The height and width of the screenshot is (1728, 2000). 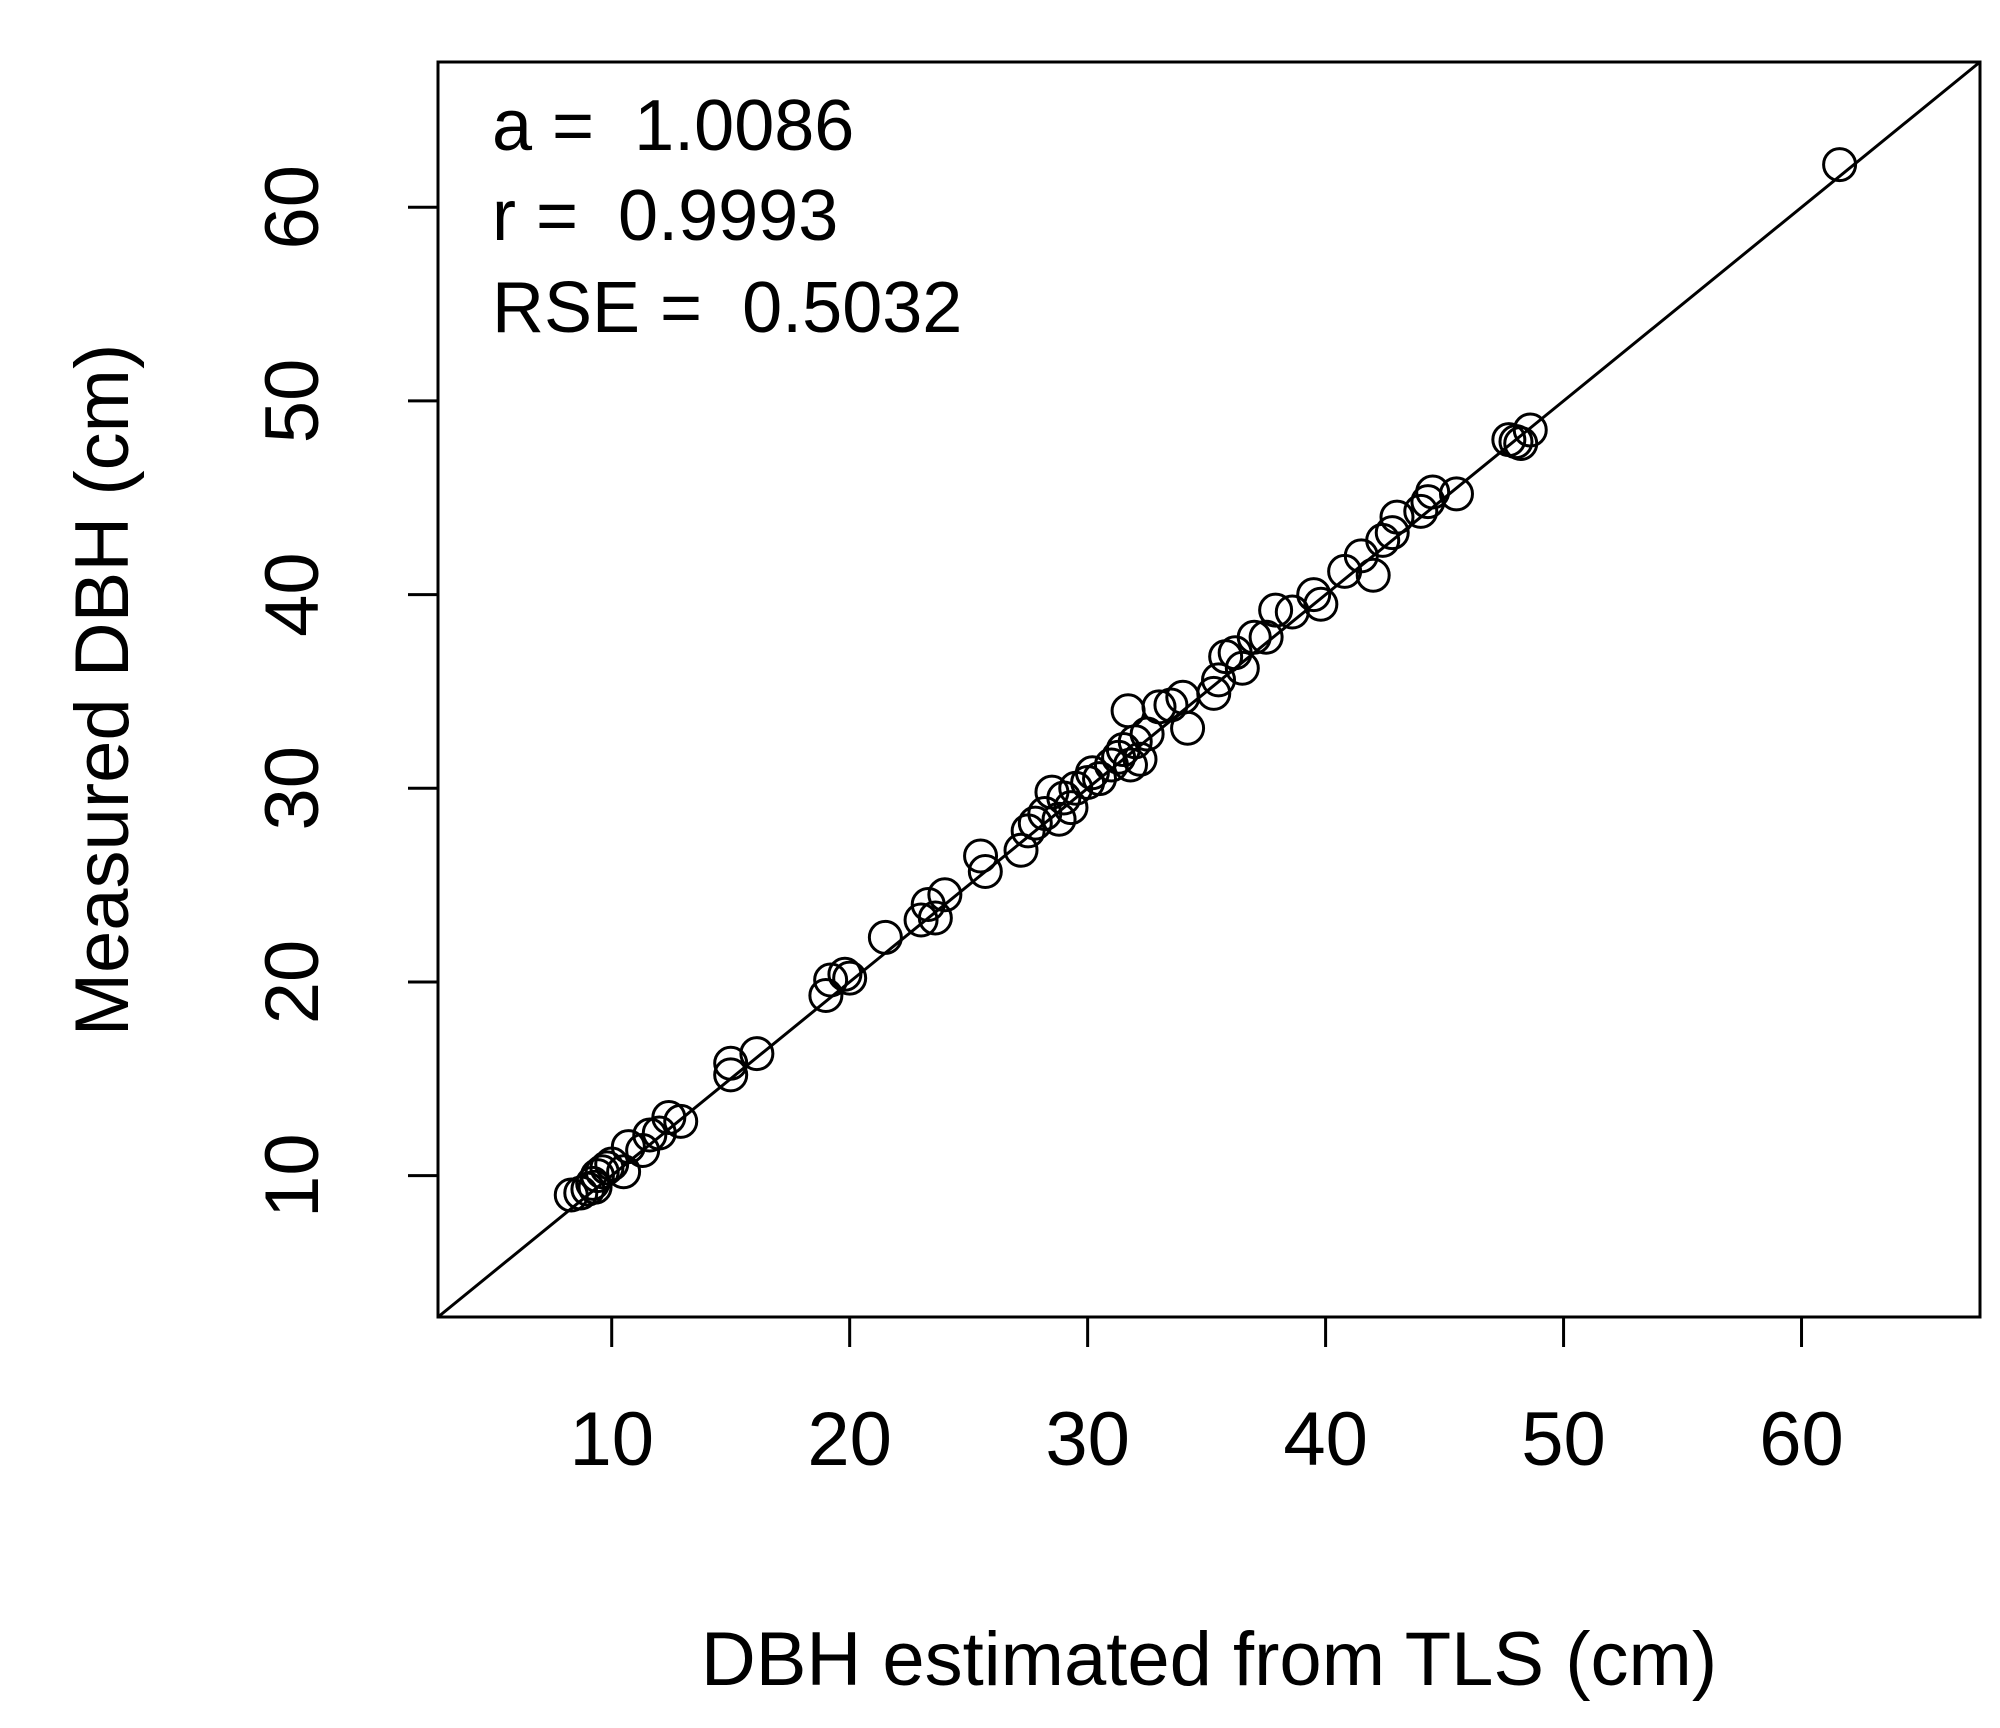 What do you see at coordinates (292, 594) in the screenshot?
I see `y-tick-label: 40` at bounding box center [292, 594].